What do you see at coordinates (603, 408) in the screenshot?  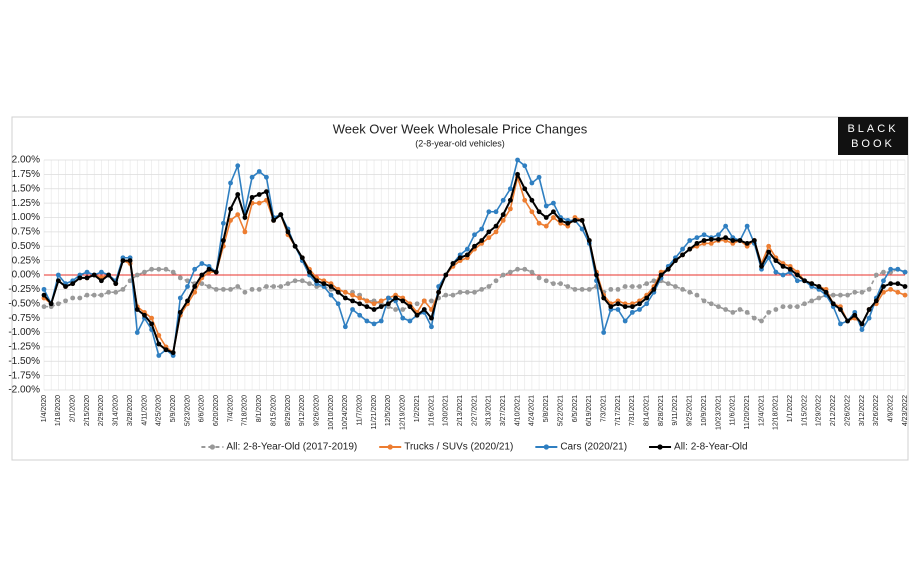 I see `x-tick-label: 7/3/2021` at bounding box center [603, 408].